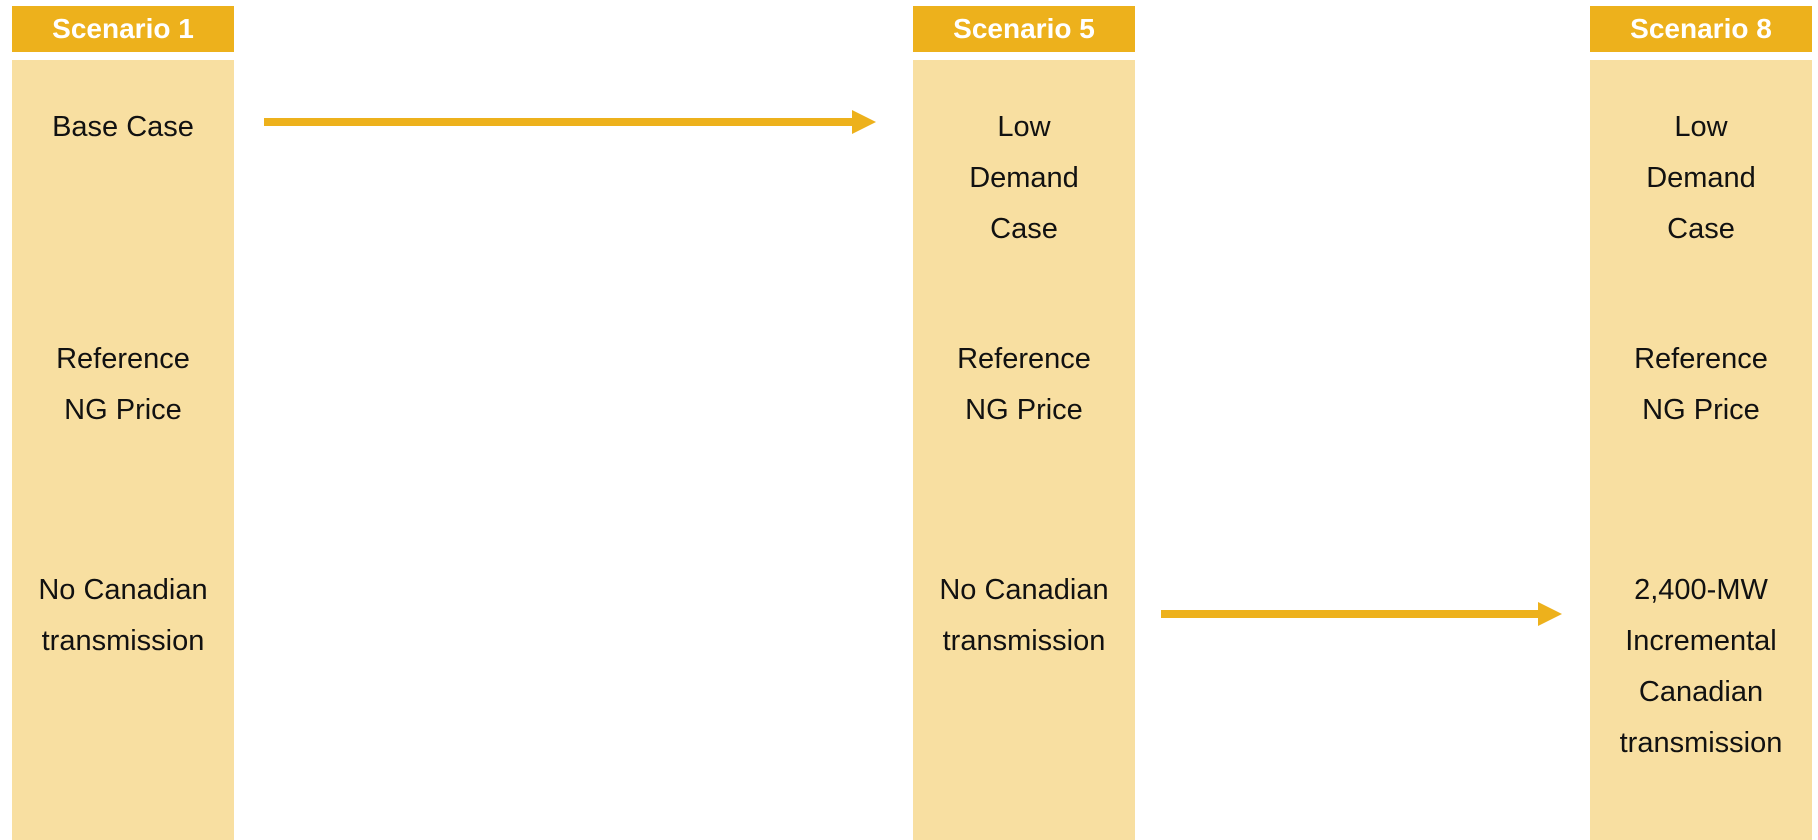 The height and width of the screenshot is (840, 1818). Describe the element at coordinates (1024, 29) in the screenshot. I see `scenario-header: Scenario 5` at that location.